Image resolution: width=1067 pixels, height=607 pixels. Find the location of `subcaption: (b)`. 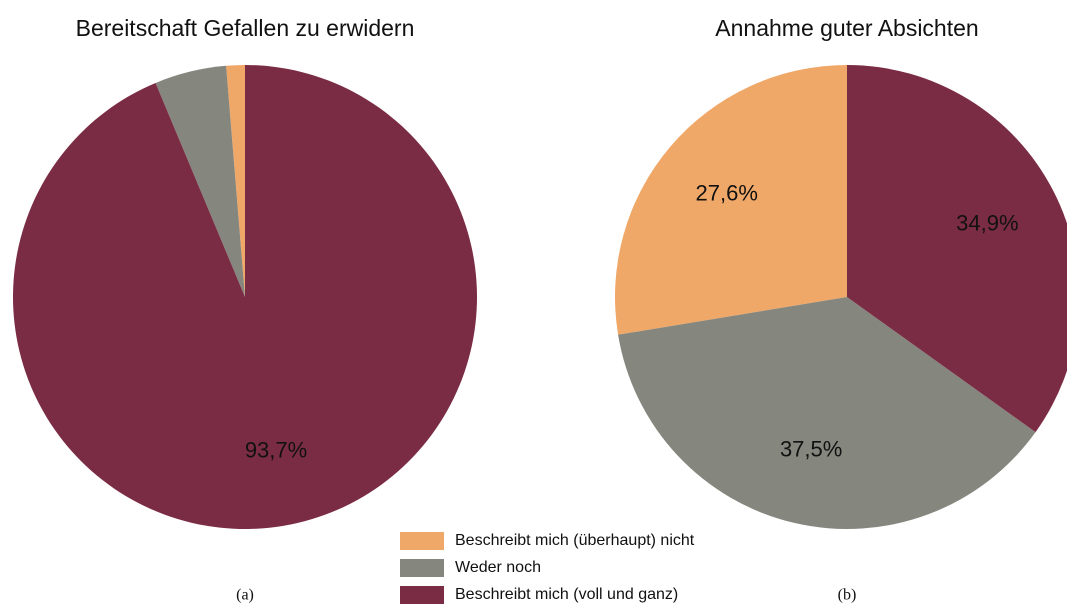

subcaption: (b) is located at coordinates (847, 595).